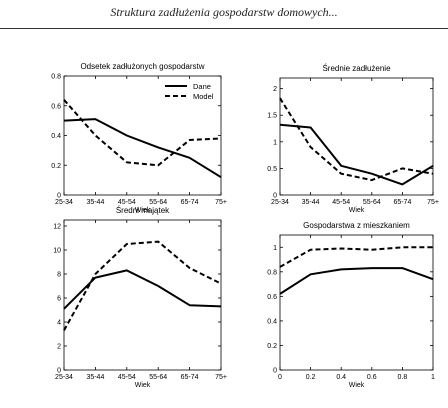  Describe the element at coordinates (280, 377) in the screenshot. I see `x-tick-label: 0` at that location.